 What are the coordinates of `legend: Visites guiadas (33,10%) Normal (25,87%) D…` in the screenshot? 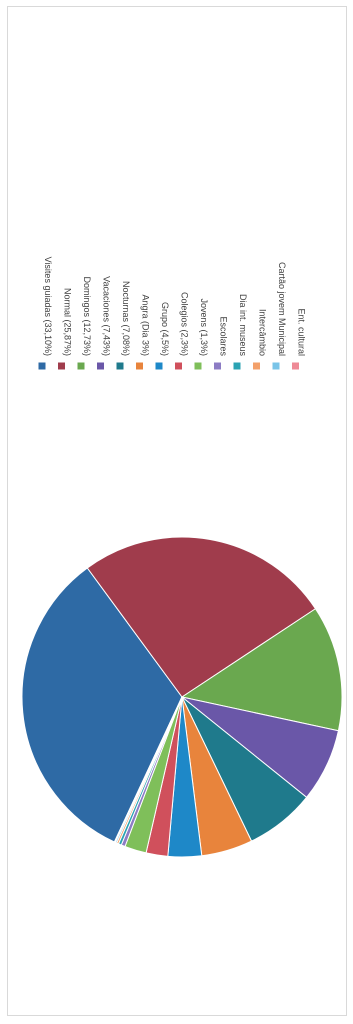 It's located at (172, 313).